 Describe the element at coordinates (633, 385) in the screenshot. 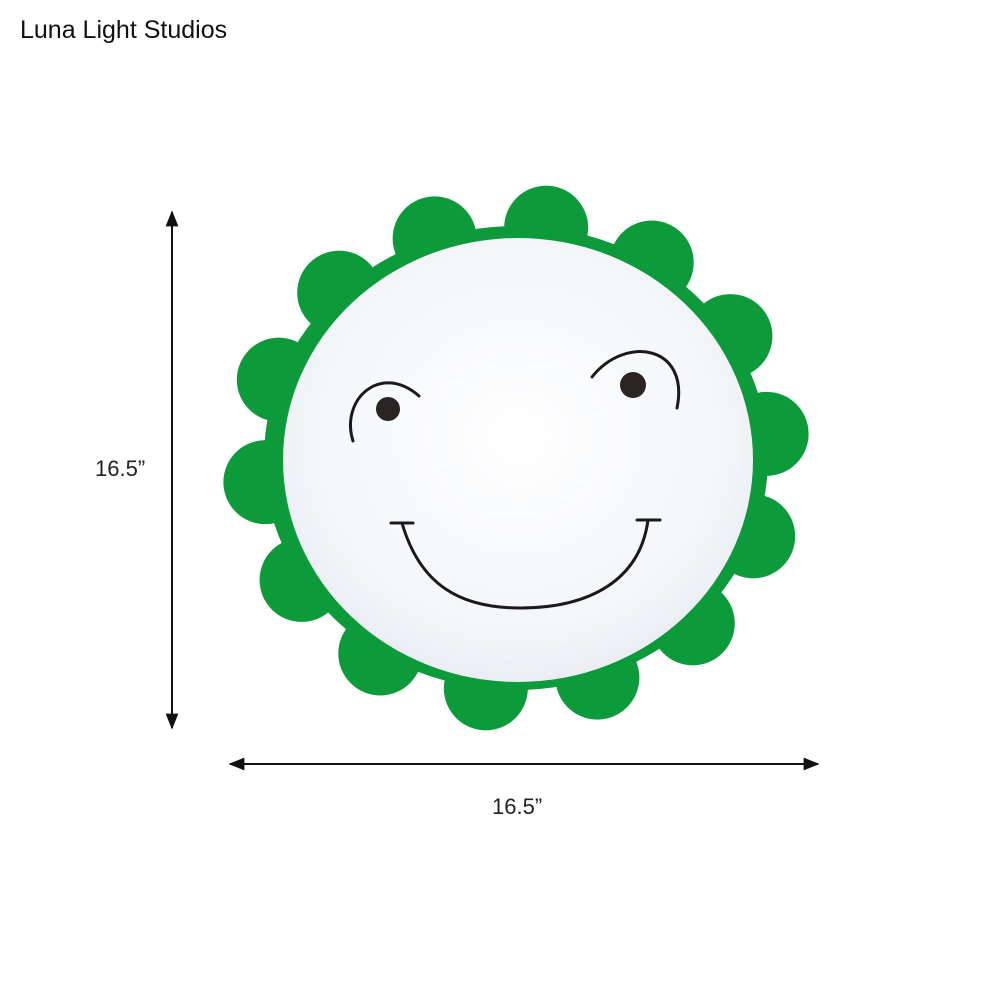

I see `right-eye` at that location.